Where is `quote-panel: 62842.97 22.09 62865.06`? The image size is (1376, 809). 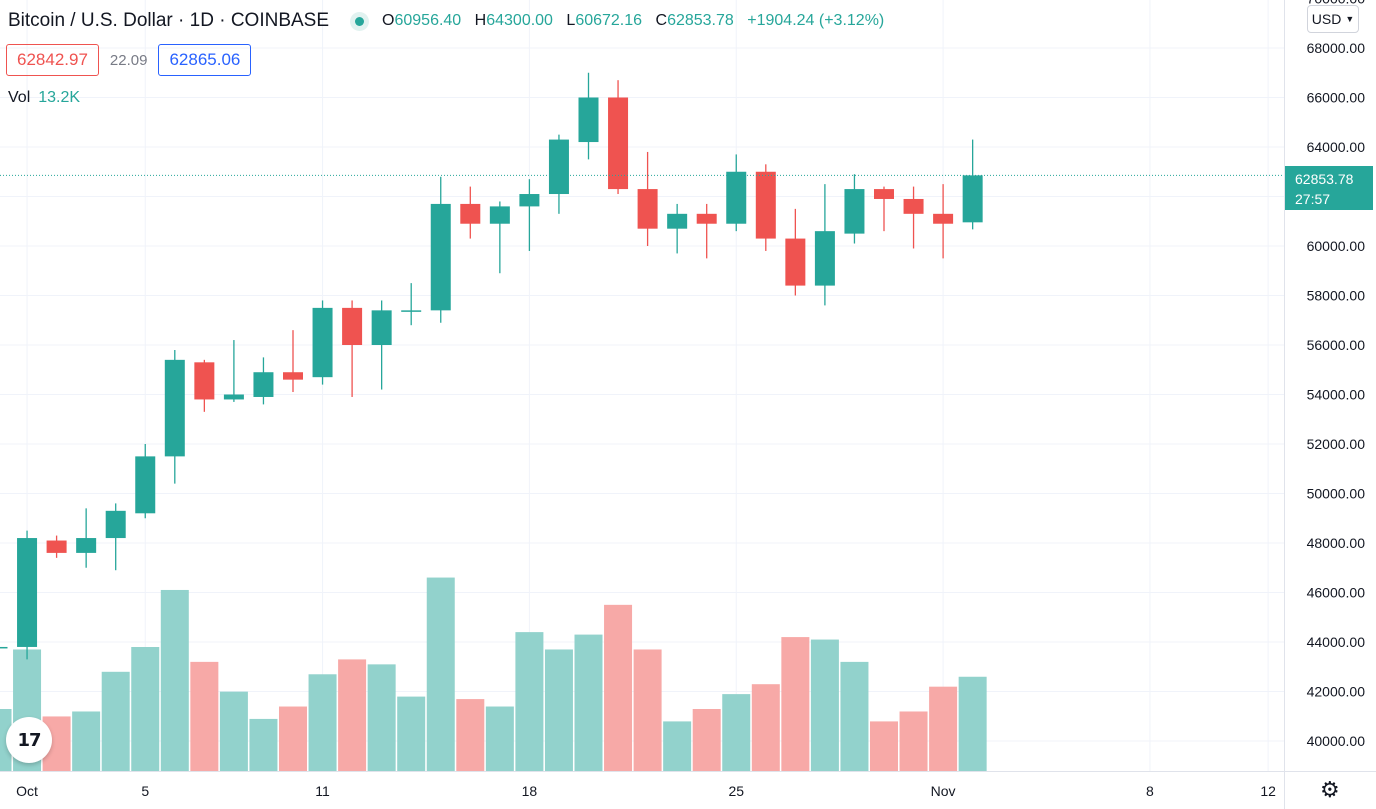 quote-panel: 62842.97 22.09 62865.06 is located at coordinates (129, 60).